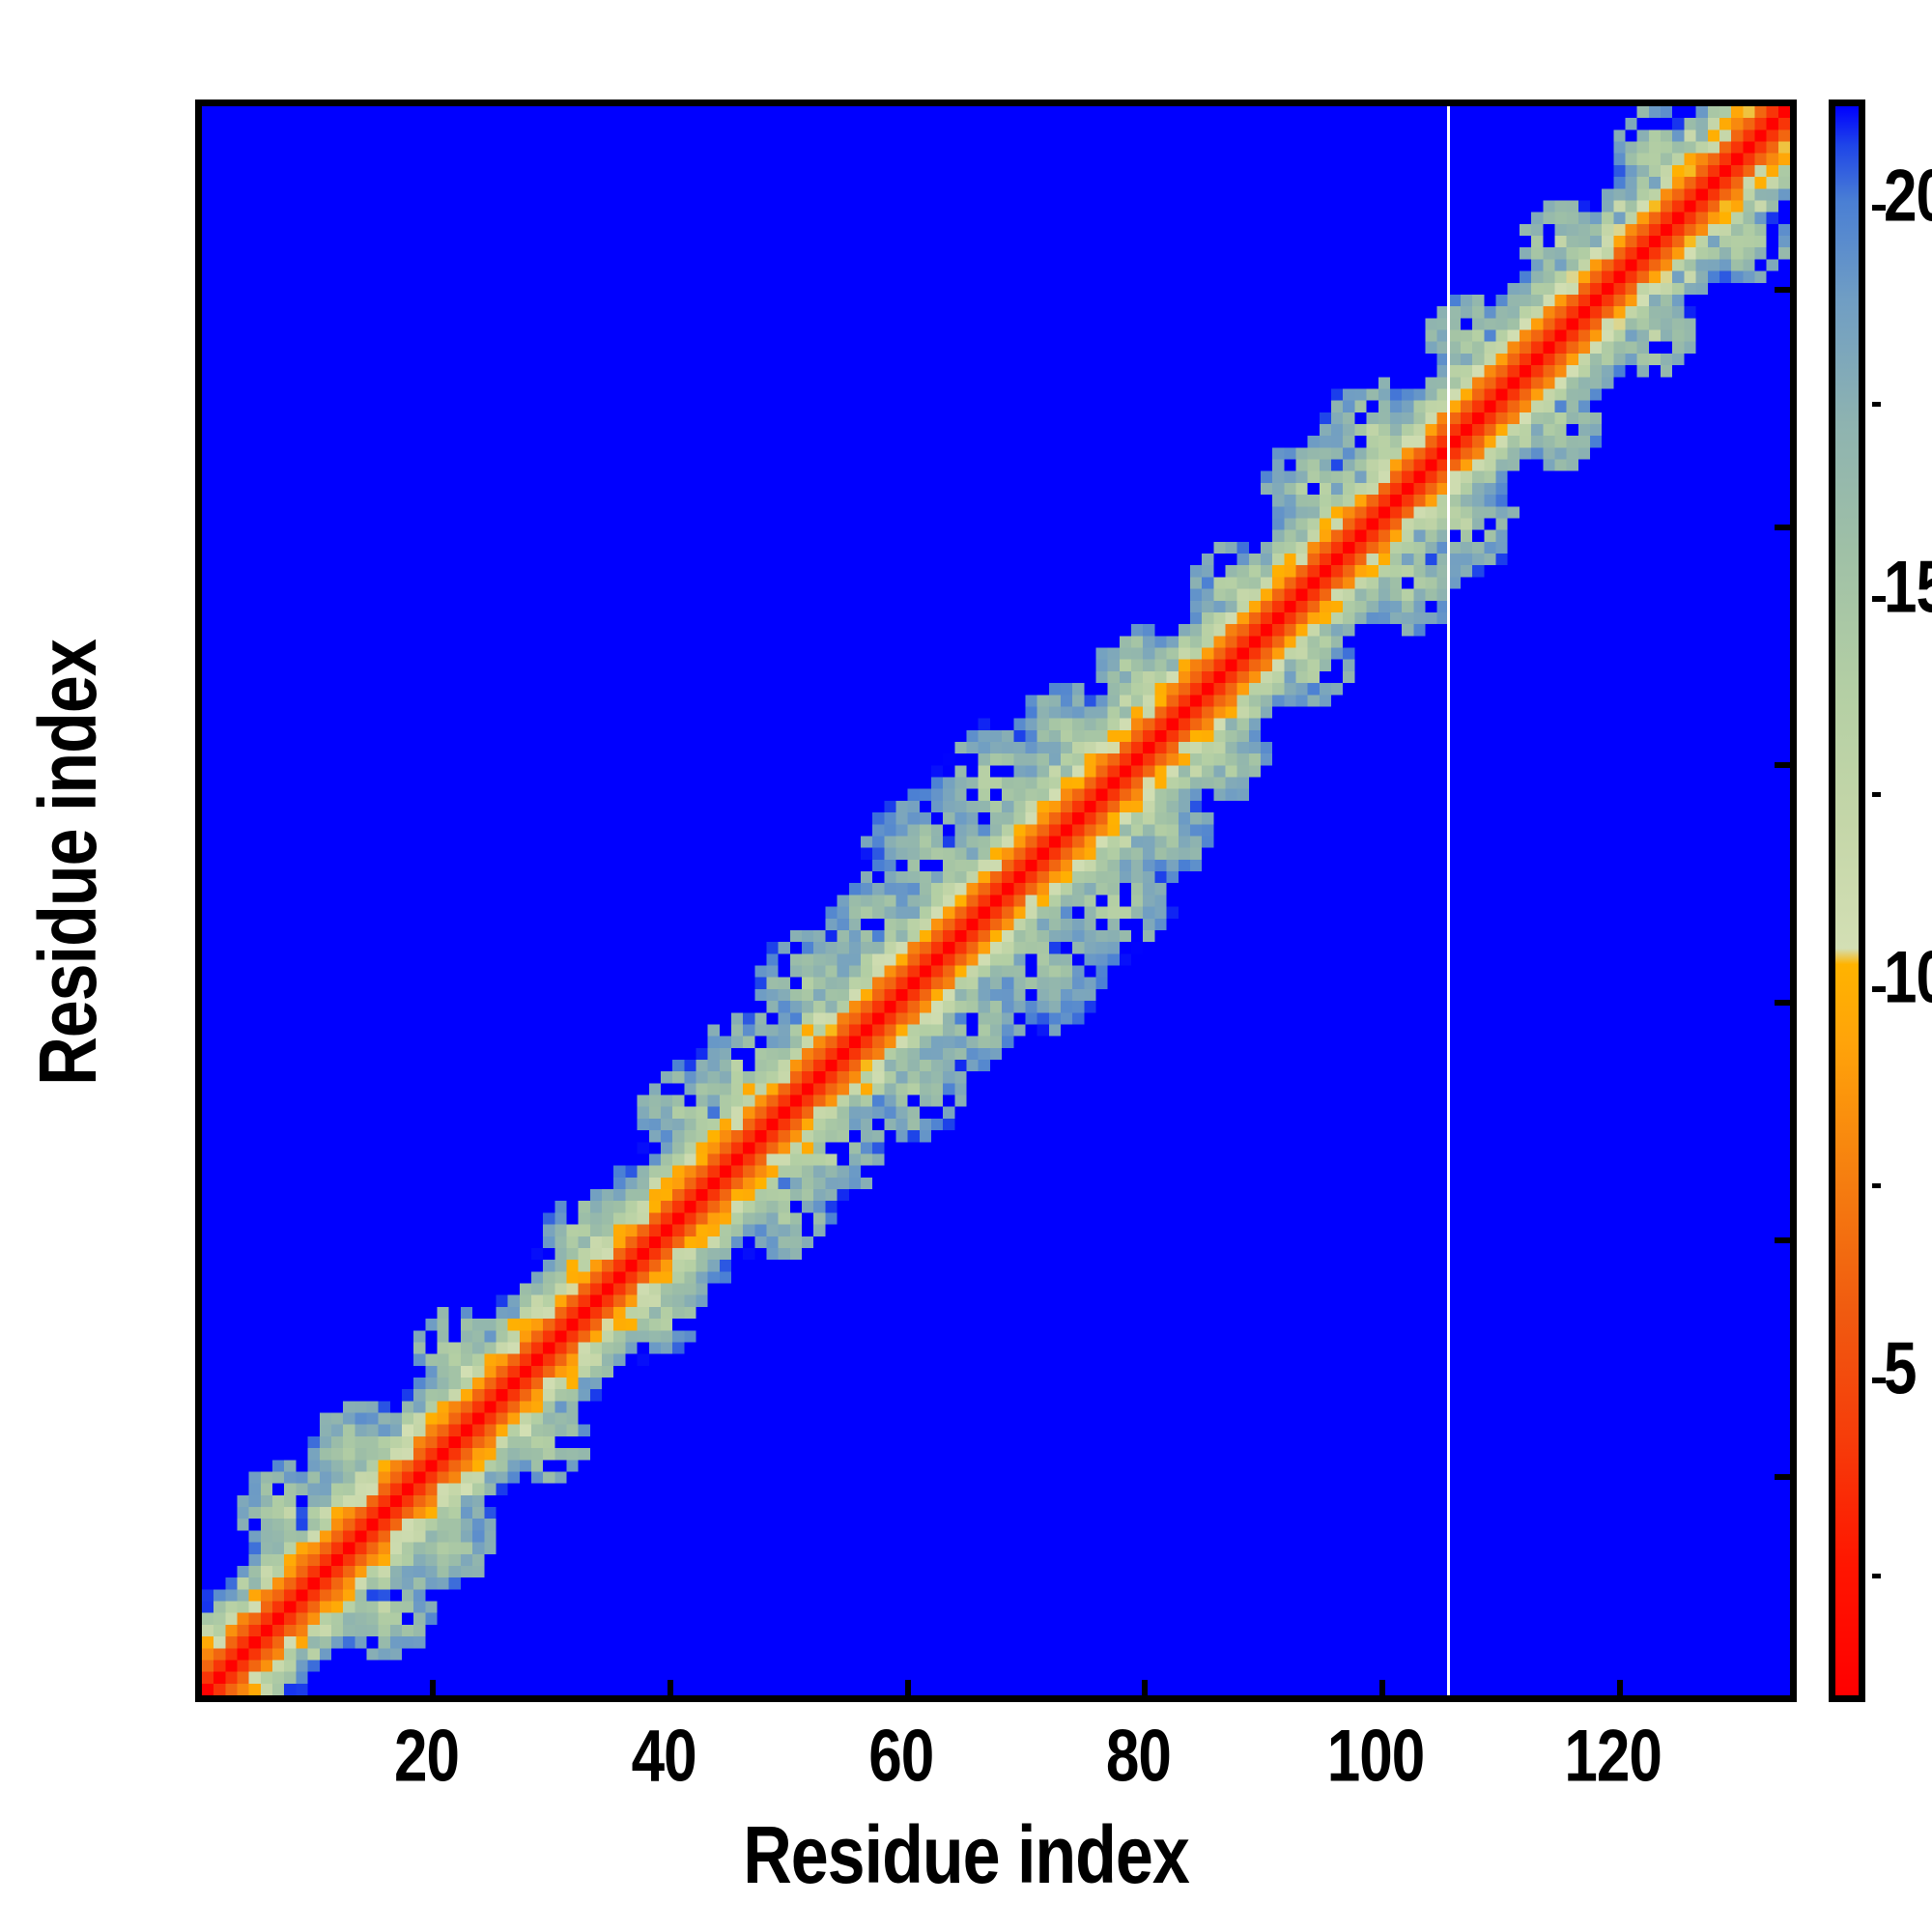 This screenshot has height=1932, width=1932. Describe the element at coordinates (1908, 588) in the screenshot. I see `colorbar-label-15: 15` at that location.